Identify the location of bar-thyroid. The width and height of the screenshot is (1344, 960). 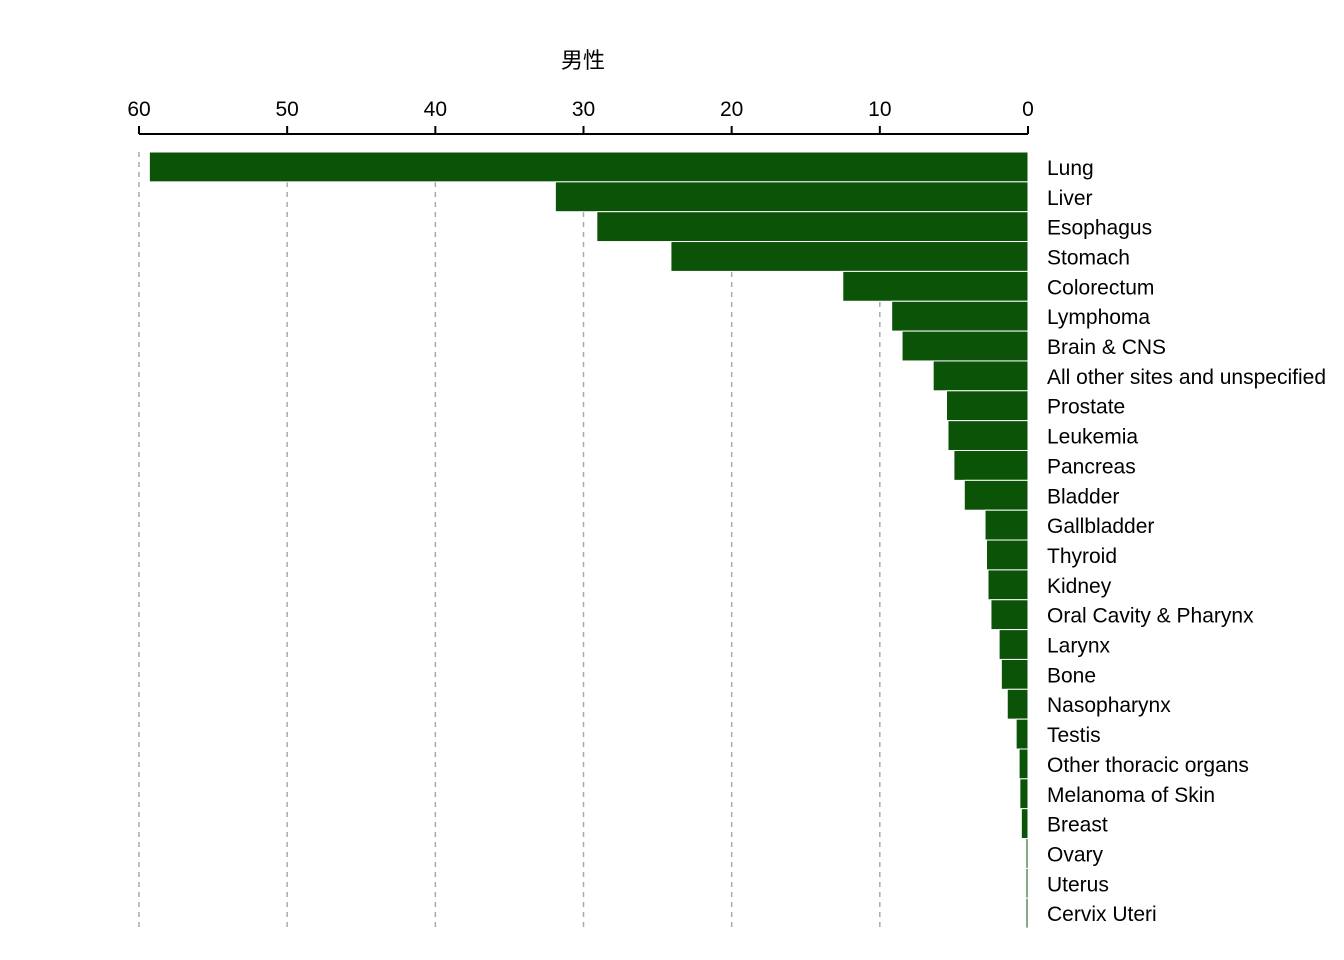
(1007, 555).